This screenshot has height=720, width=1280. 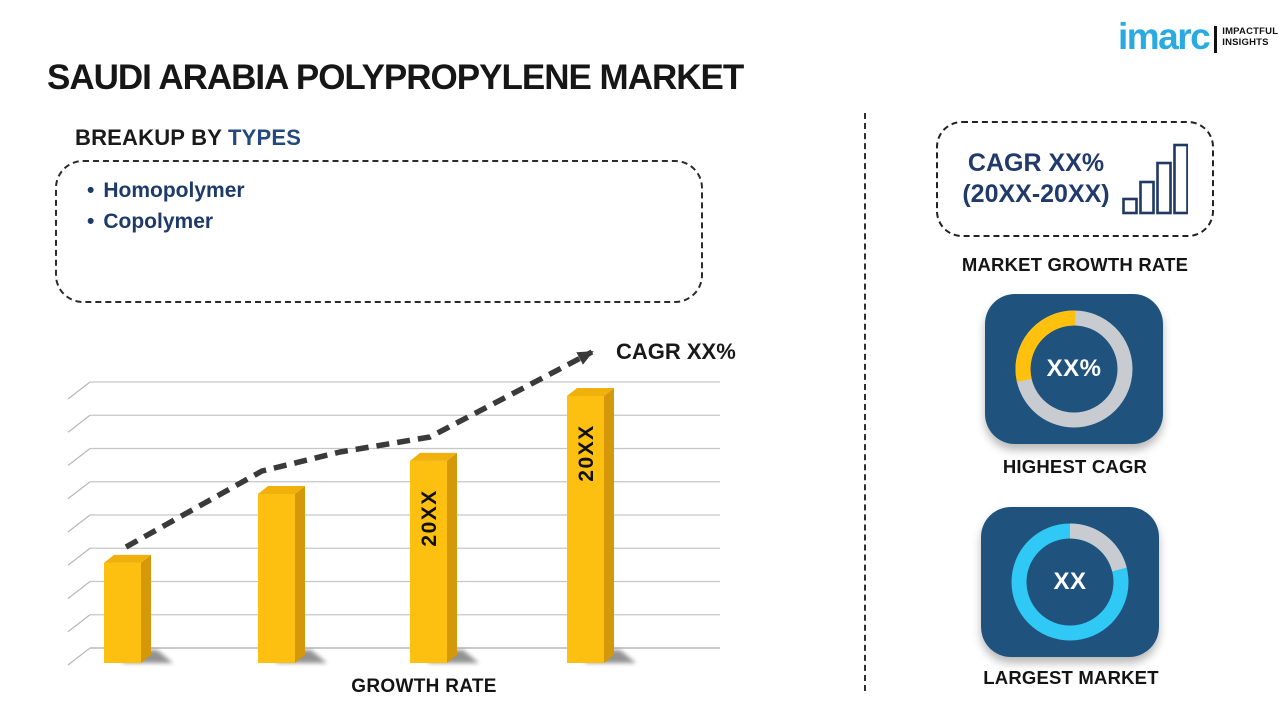 What do you see at coordinates (1075, 466) in the screenshot?
I see `highest-cagr-label: HIGHEST CAGR` at bounding box center [1075, 466].